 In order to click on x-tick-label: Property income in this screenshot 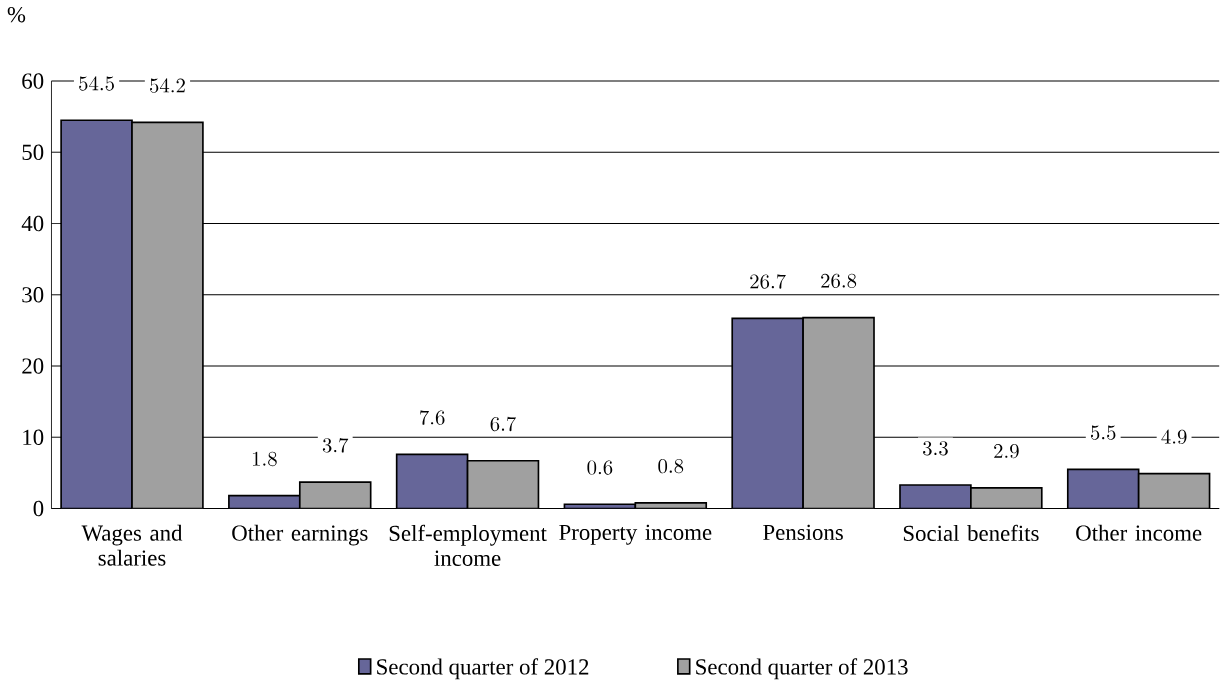, I will do `click(635, 534)`.